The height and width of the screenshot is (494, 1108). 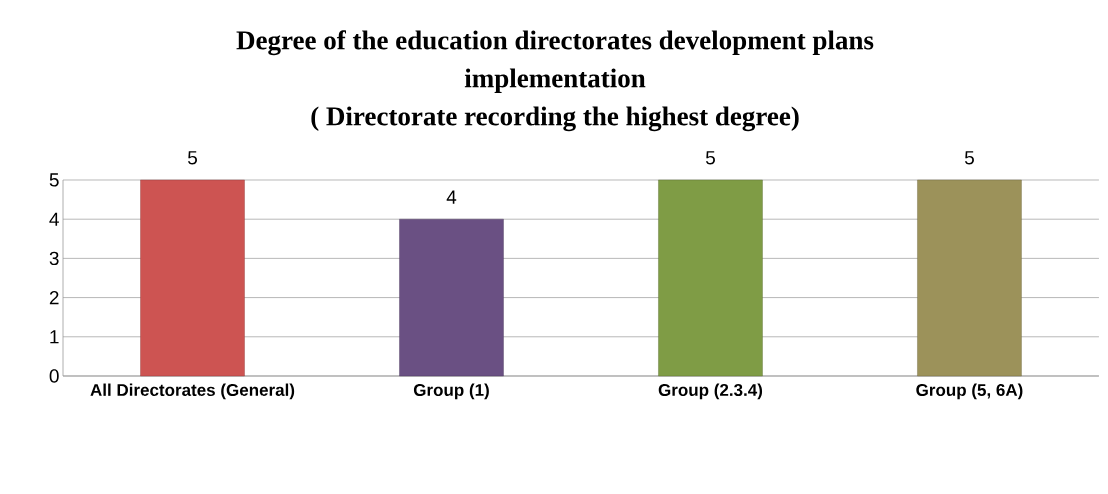 I want to click on x-tick-label: Group (2.3.4), so click(x=710, y=391).